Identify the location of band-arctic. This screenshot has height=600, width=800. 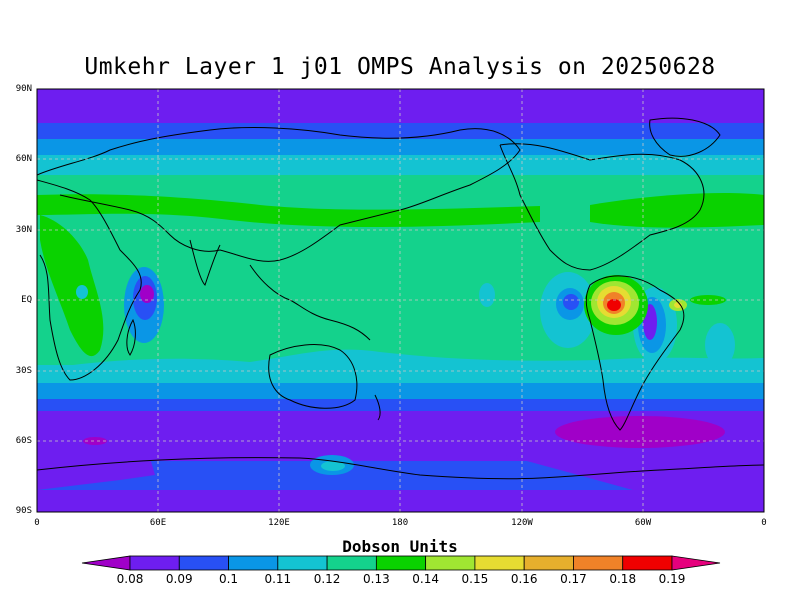
(400, 131).